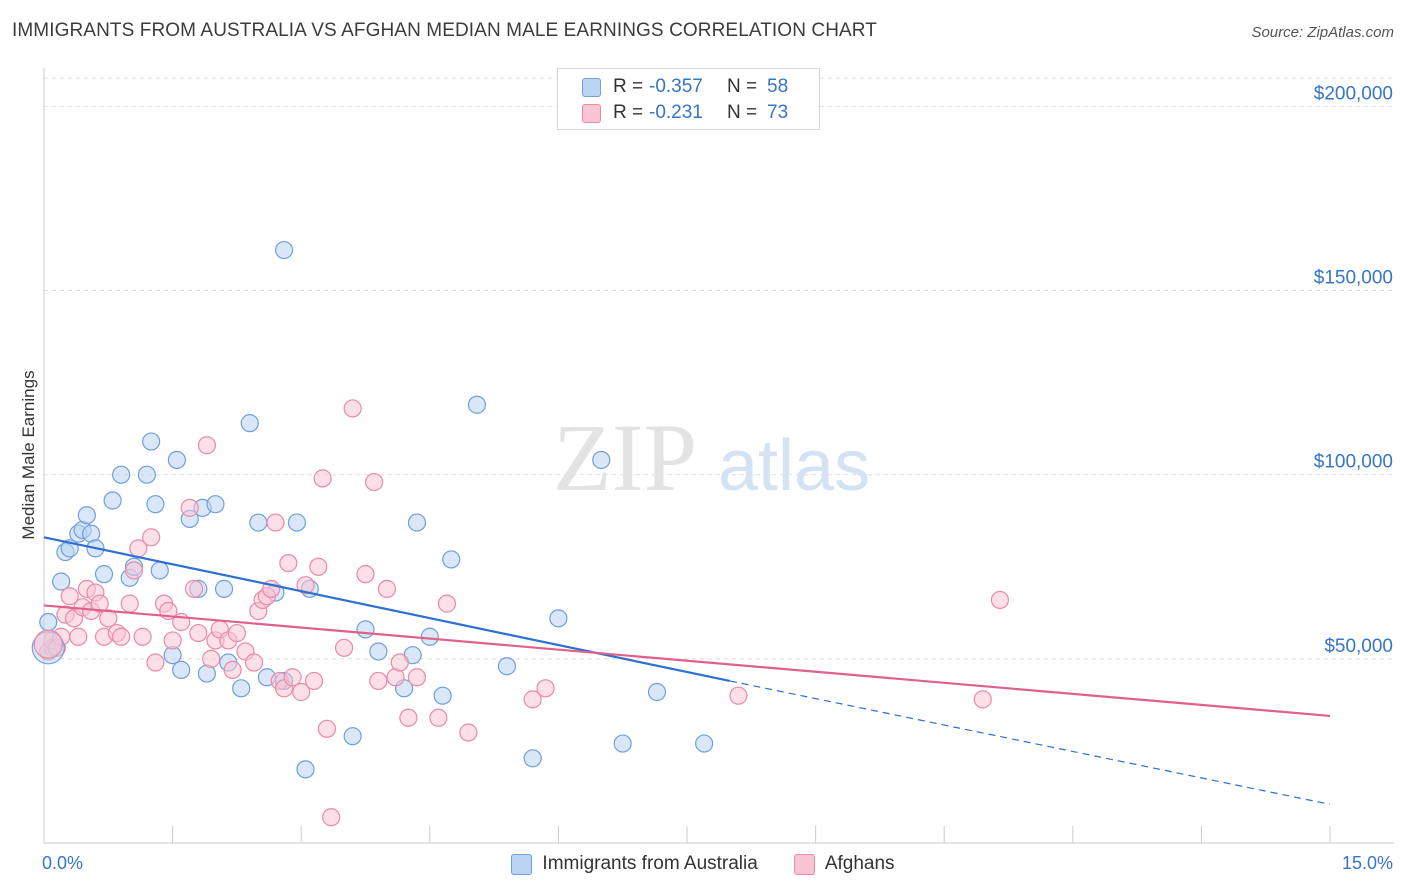 This screenshot has height=892, width=1406. What do you see at coordinates (1353, 278) in the screenshot?
I see `y-tick-label: $150,000` at bounding box center [1353, 278].